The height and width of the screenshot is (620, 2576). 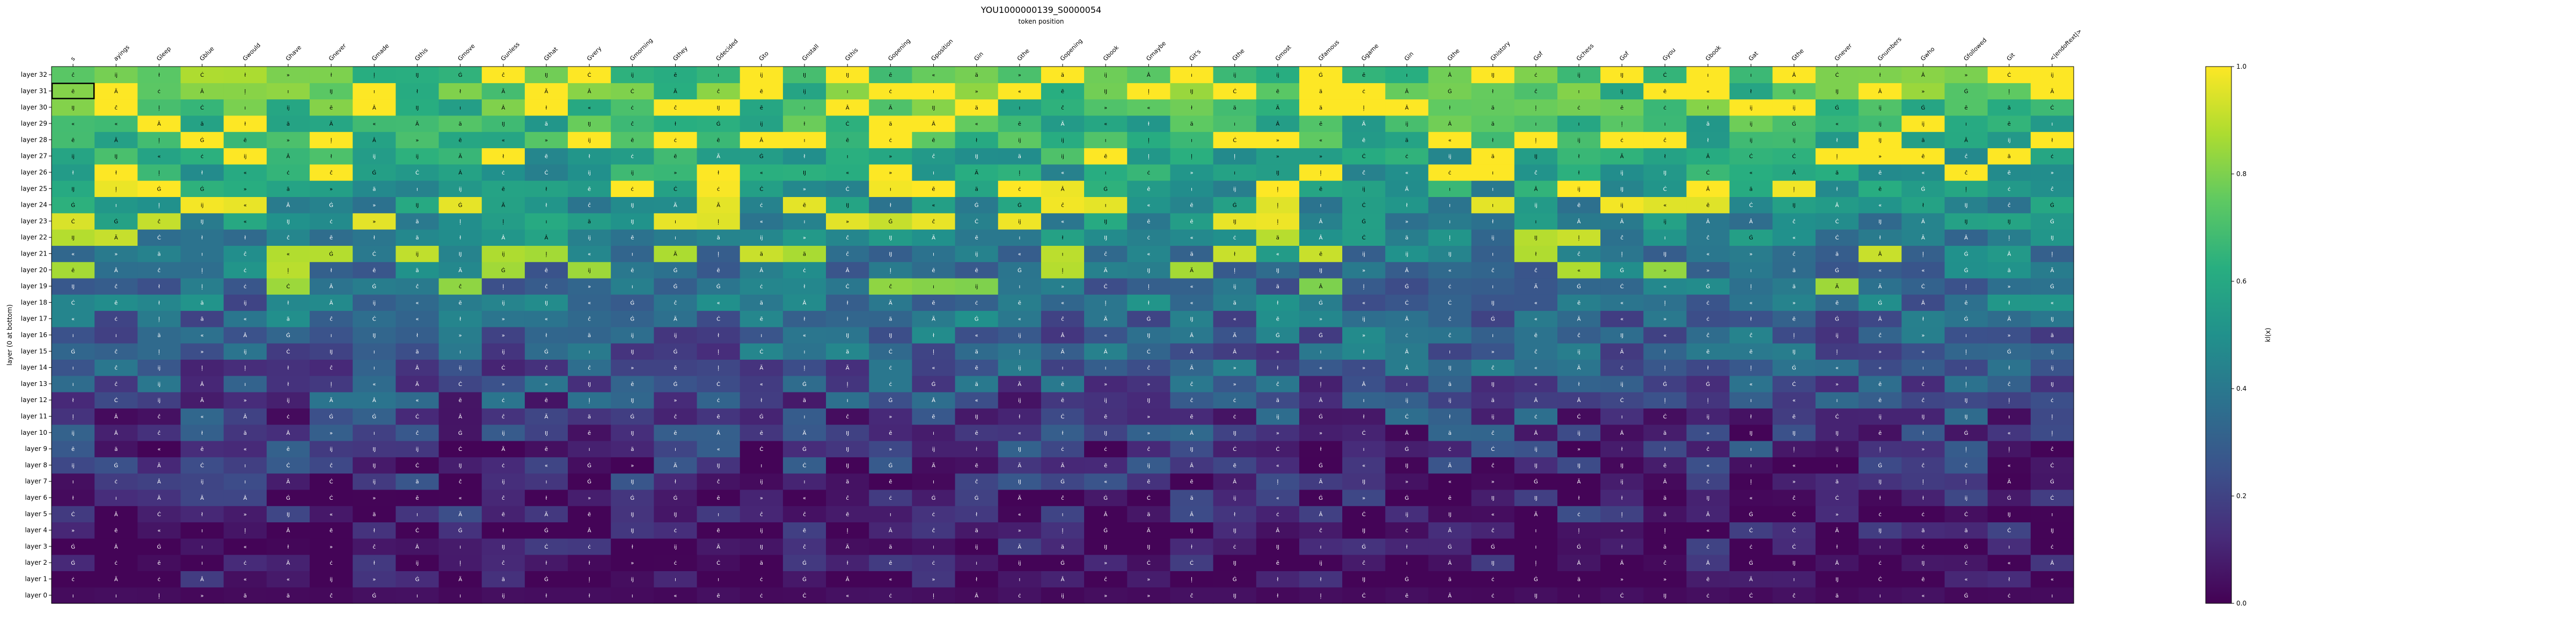 I want to click on x-tick-label: Gleep, so click(x=163, y=53).